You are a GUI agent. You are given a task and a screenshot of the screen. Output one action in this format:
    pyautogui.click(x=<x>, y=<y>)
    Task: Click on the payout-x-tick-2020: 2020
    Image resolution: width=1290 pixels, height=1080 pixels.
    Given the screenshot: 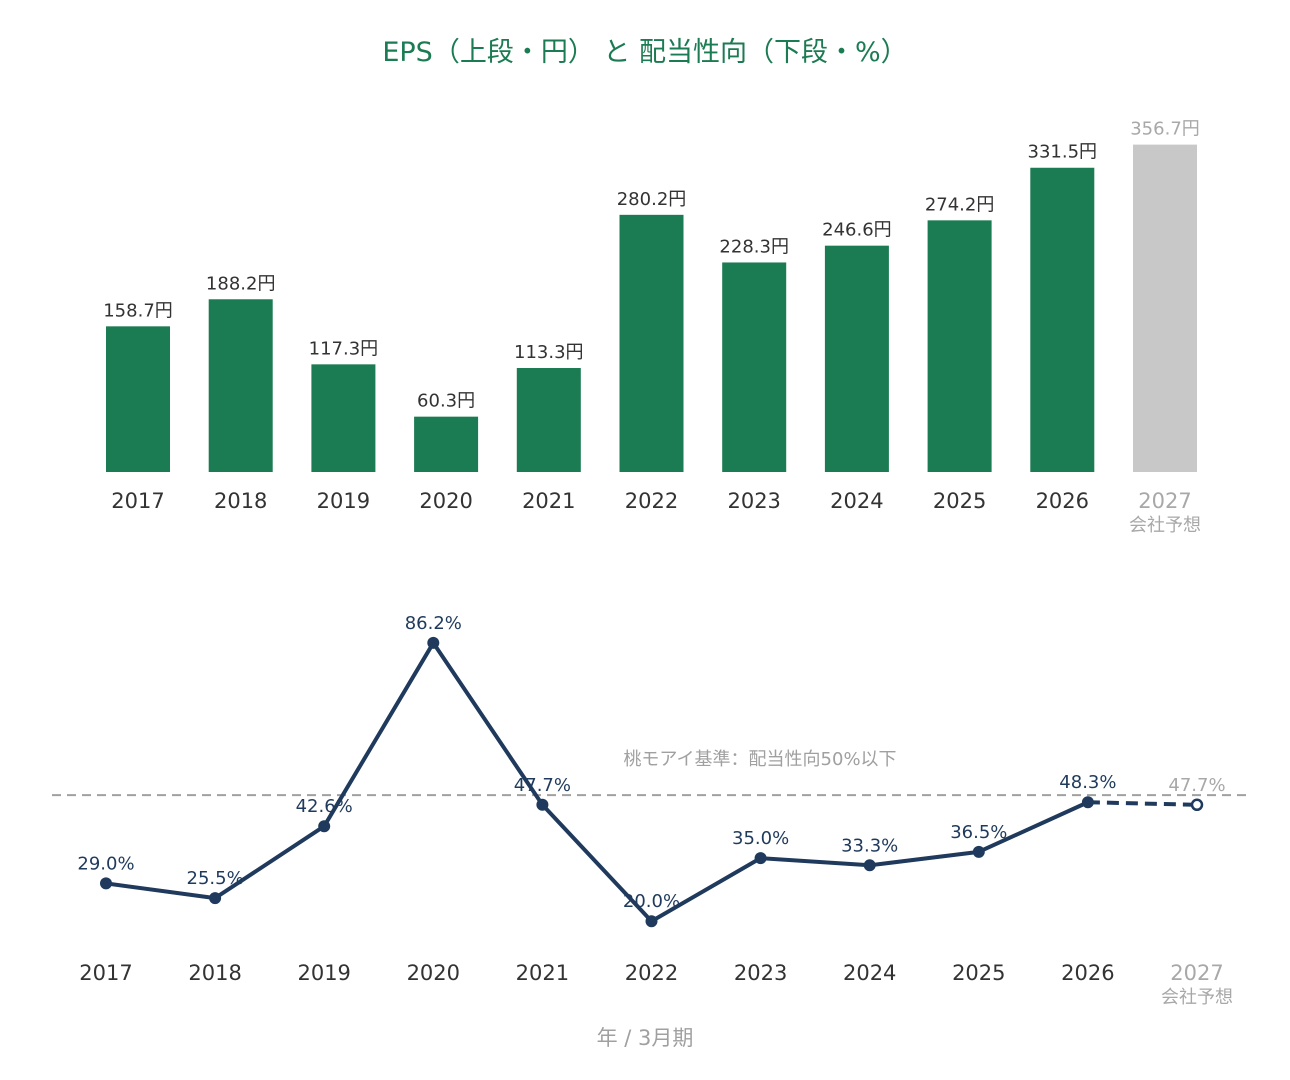 What is the action you would take?
    pyautogui.click(x=433, y=973)
    